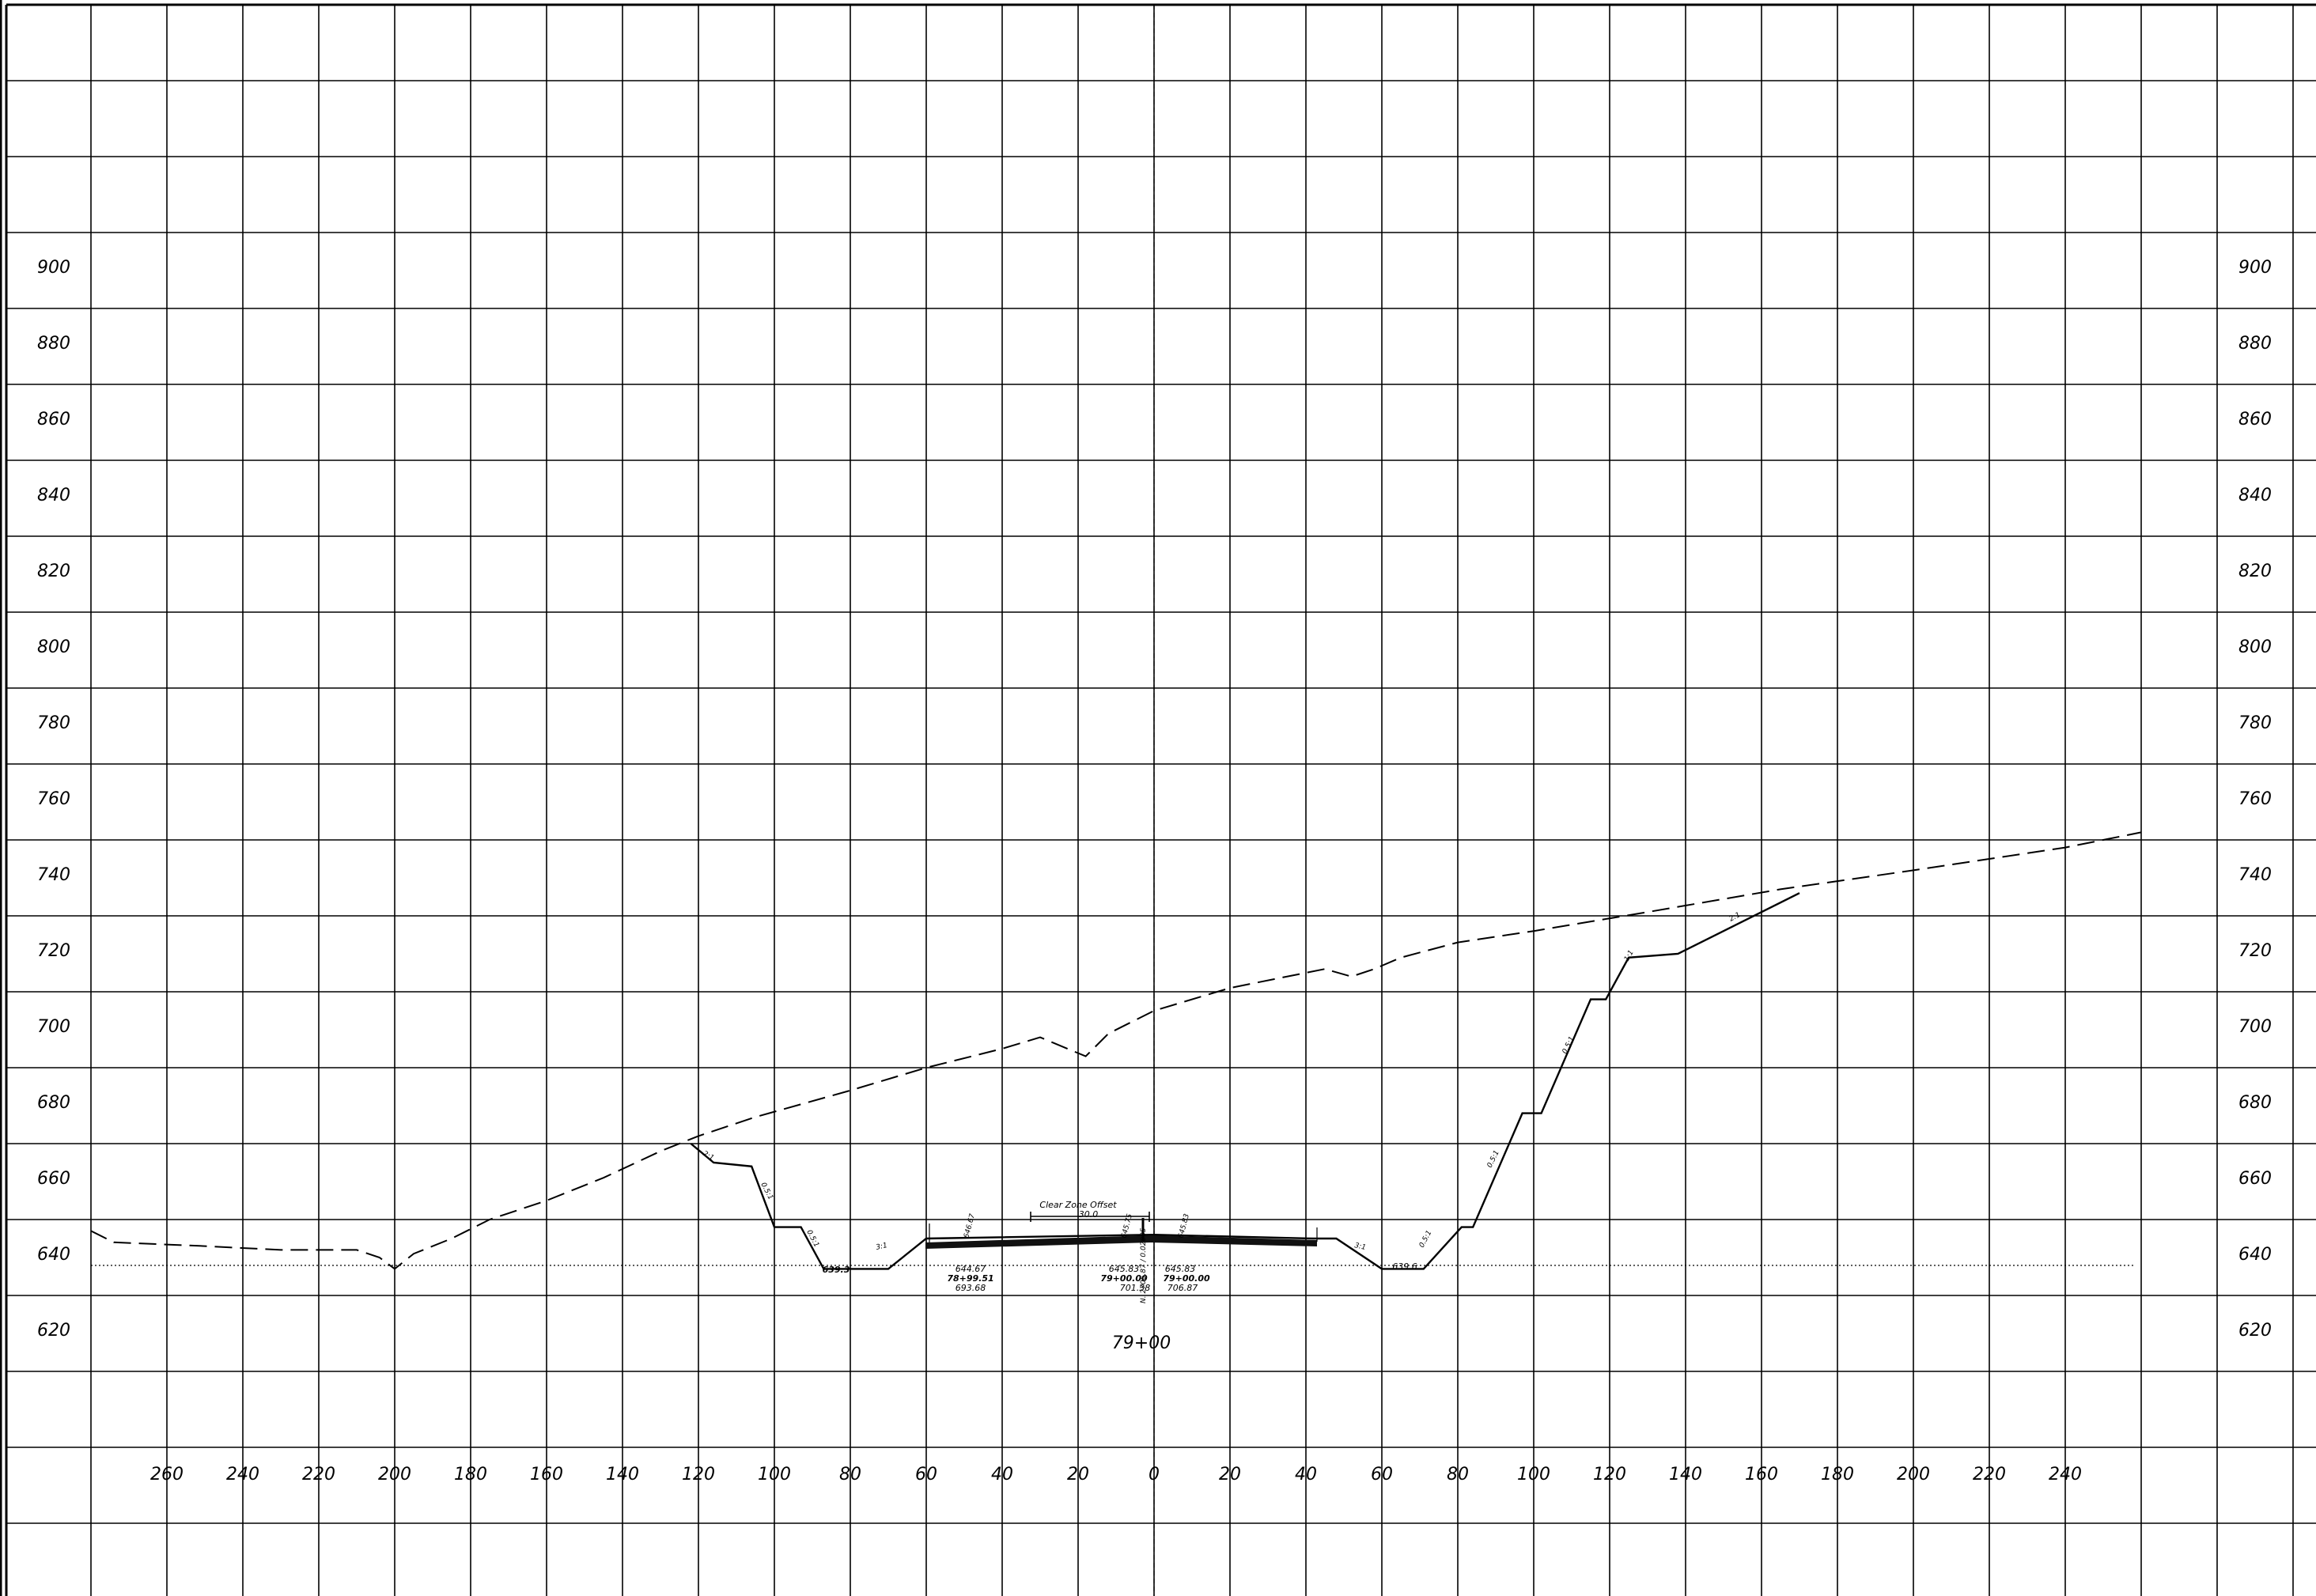 This screenshot has height=1596, width=2316. I want to click on clear-zone-value: 30.0, so click(1089, 1214).